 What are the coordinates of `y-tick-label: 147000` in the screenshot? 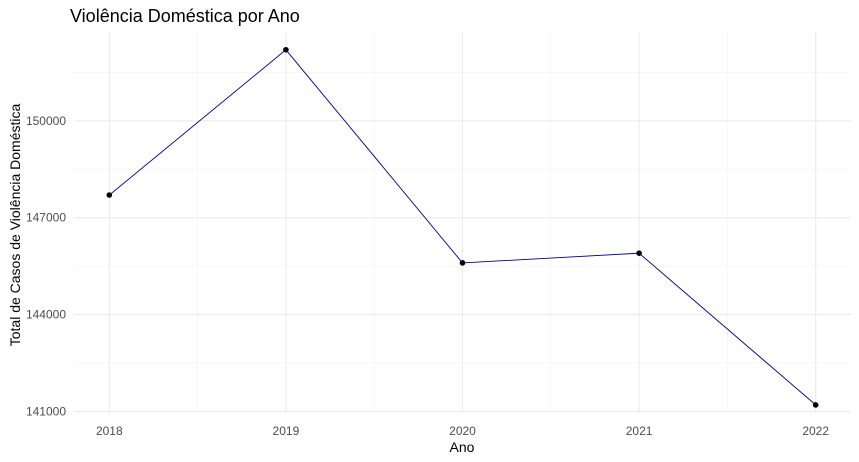 It's located at (46, 218).